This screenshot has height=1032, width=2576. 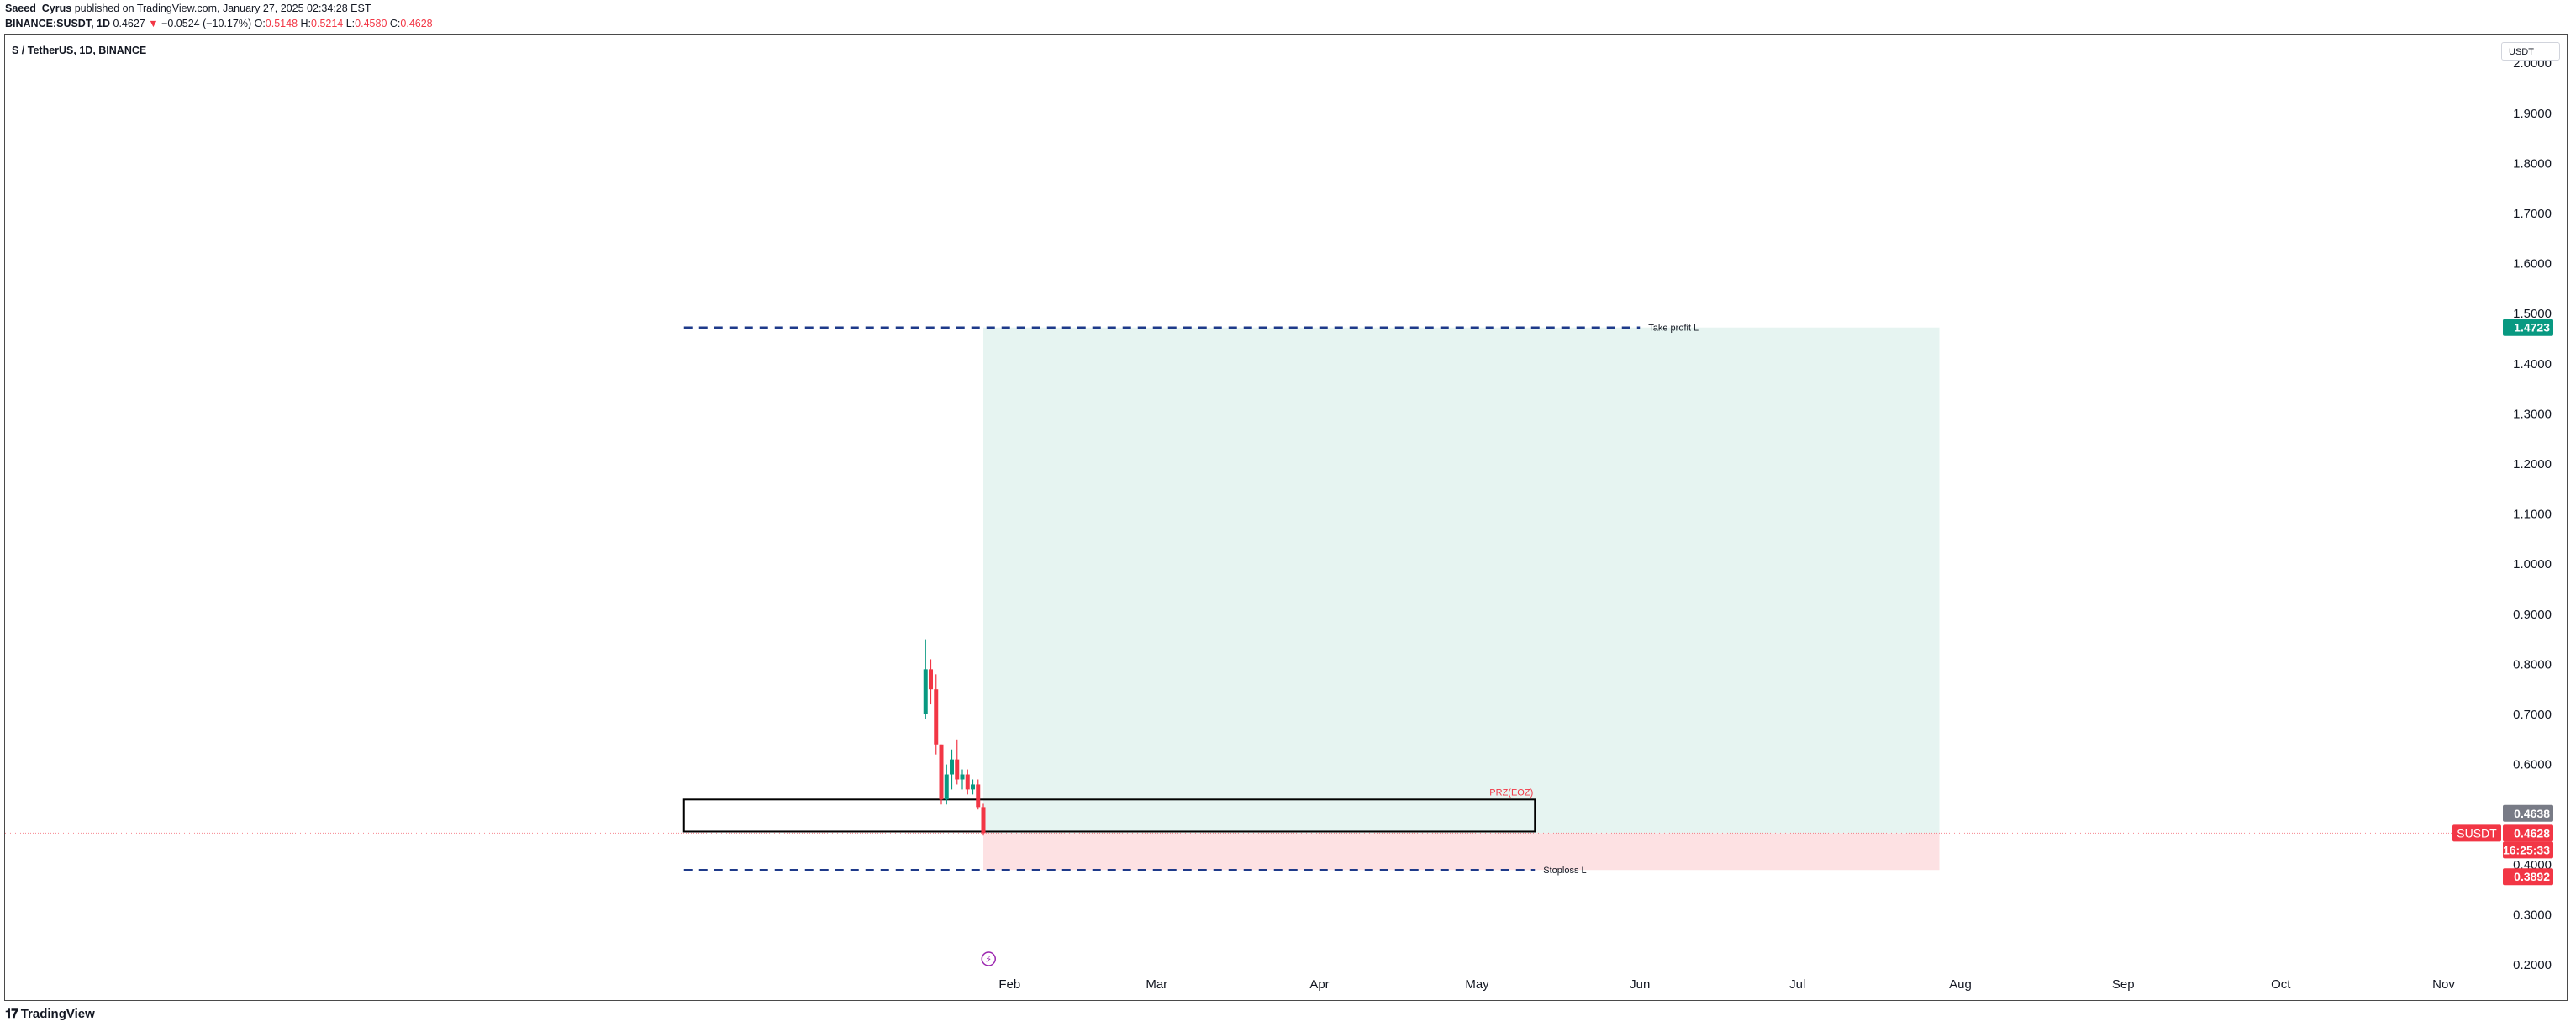 What do you see at coordinates (281, 23) in the screenshot?
I see `open-value: 0.5148` at bounding box center [281, 23].